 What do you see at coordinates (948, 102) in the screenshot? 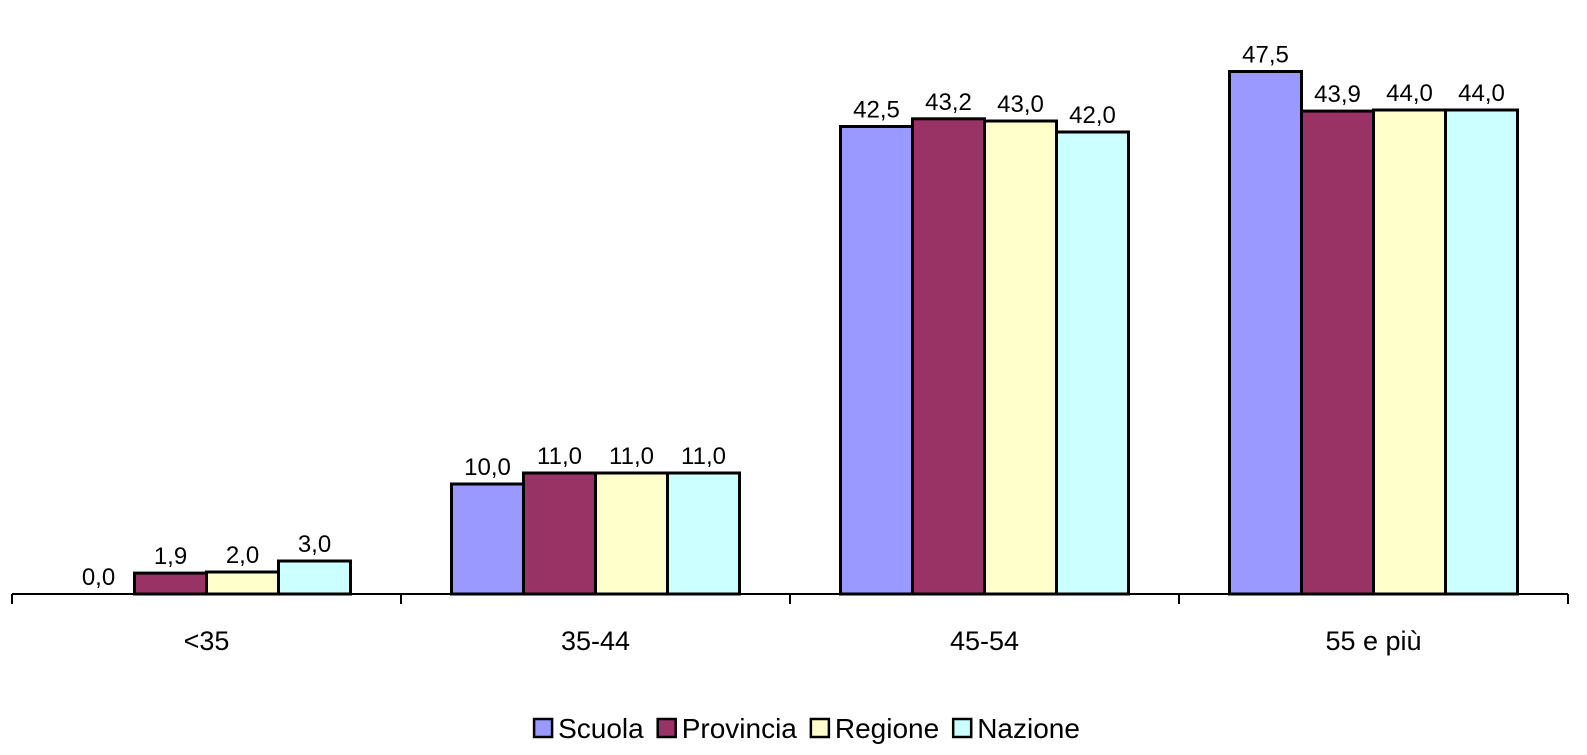
I see `data-label-provincia-45-54: 43,2` at bounding box center [948, 102].